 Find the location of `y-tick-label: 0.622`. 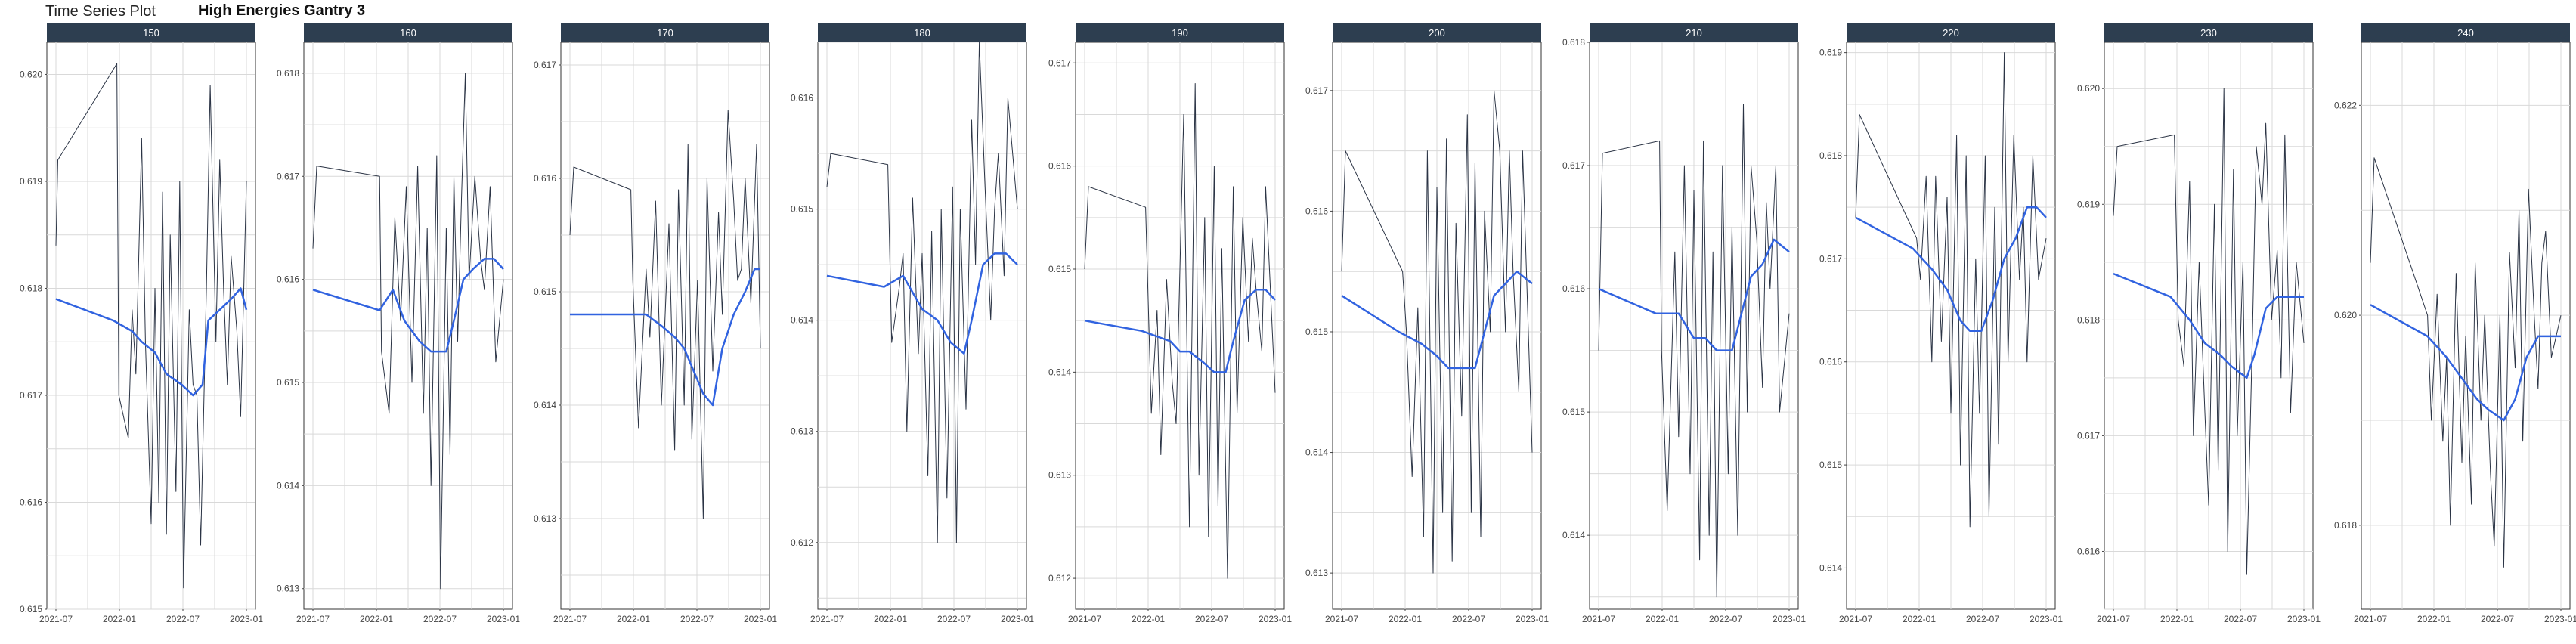

y-tick-label: 0.622 is located at coordinates (2345, 105).